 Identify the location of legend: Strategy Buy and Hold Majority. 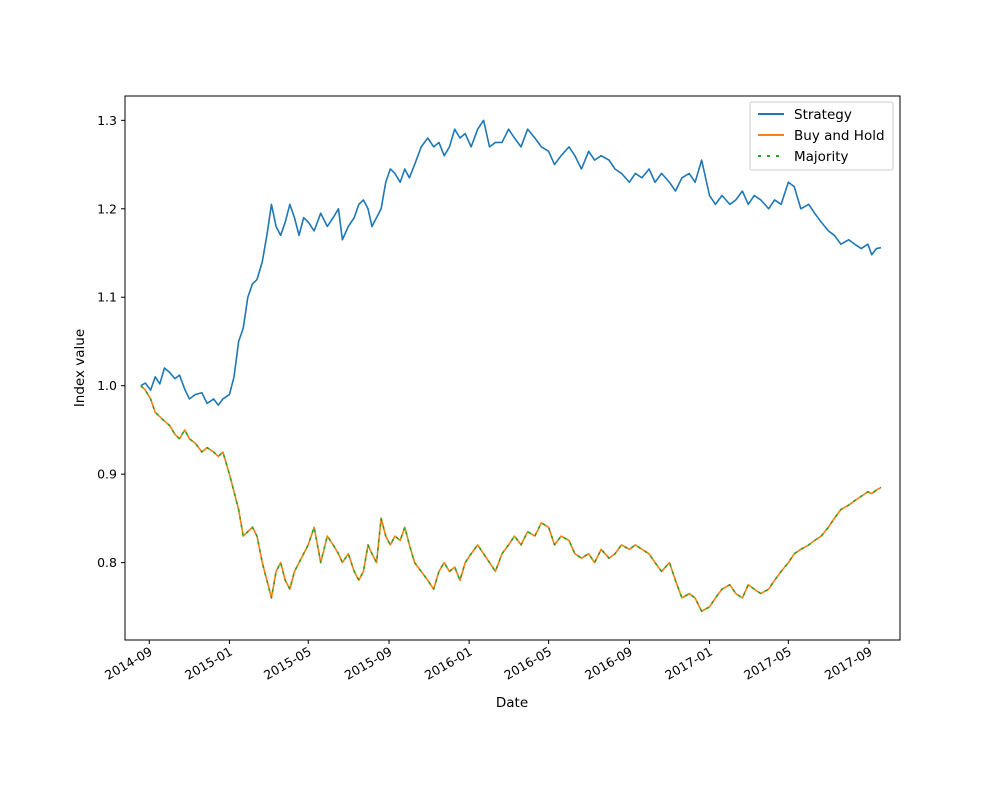
(821, 136).